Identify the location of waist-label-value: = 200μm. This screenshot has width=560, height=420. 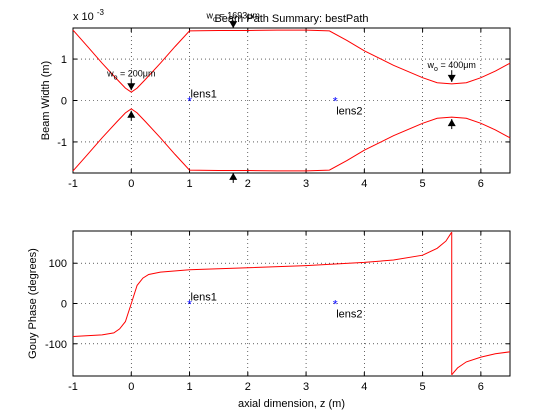
(136, 73).